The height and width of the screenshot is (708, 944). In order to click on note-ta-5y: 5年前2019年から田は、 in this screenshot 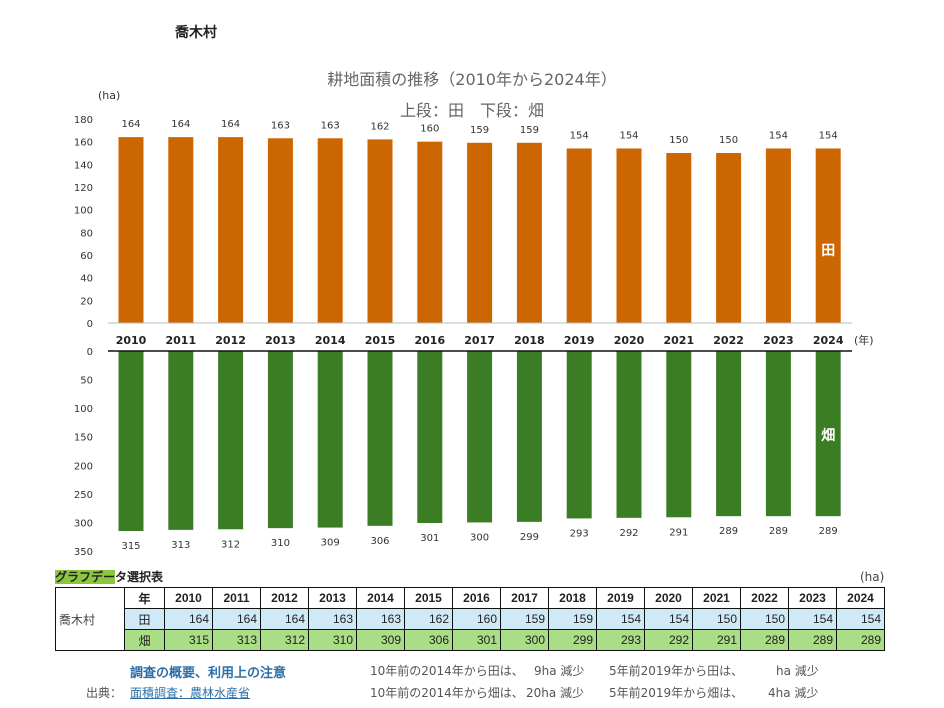, I will do `click(676, 671)`.